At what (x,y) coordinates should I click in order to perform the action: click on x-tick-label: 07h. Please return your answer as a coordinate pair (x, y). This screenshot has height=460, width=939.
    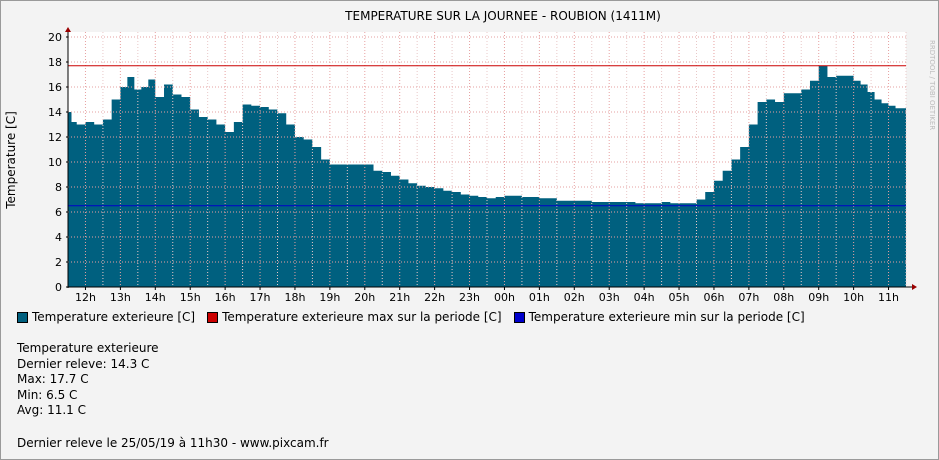
    Looking at the image, I should click on (748, 297).